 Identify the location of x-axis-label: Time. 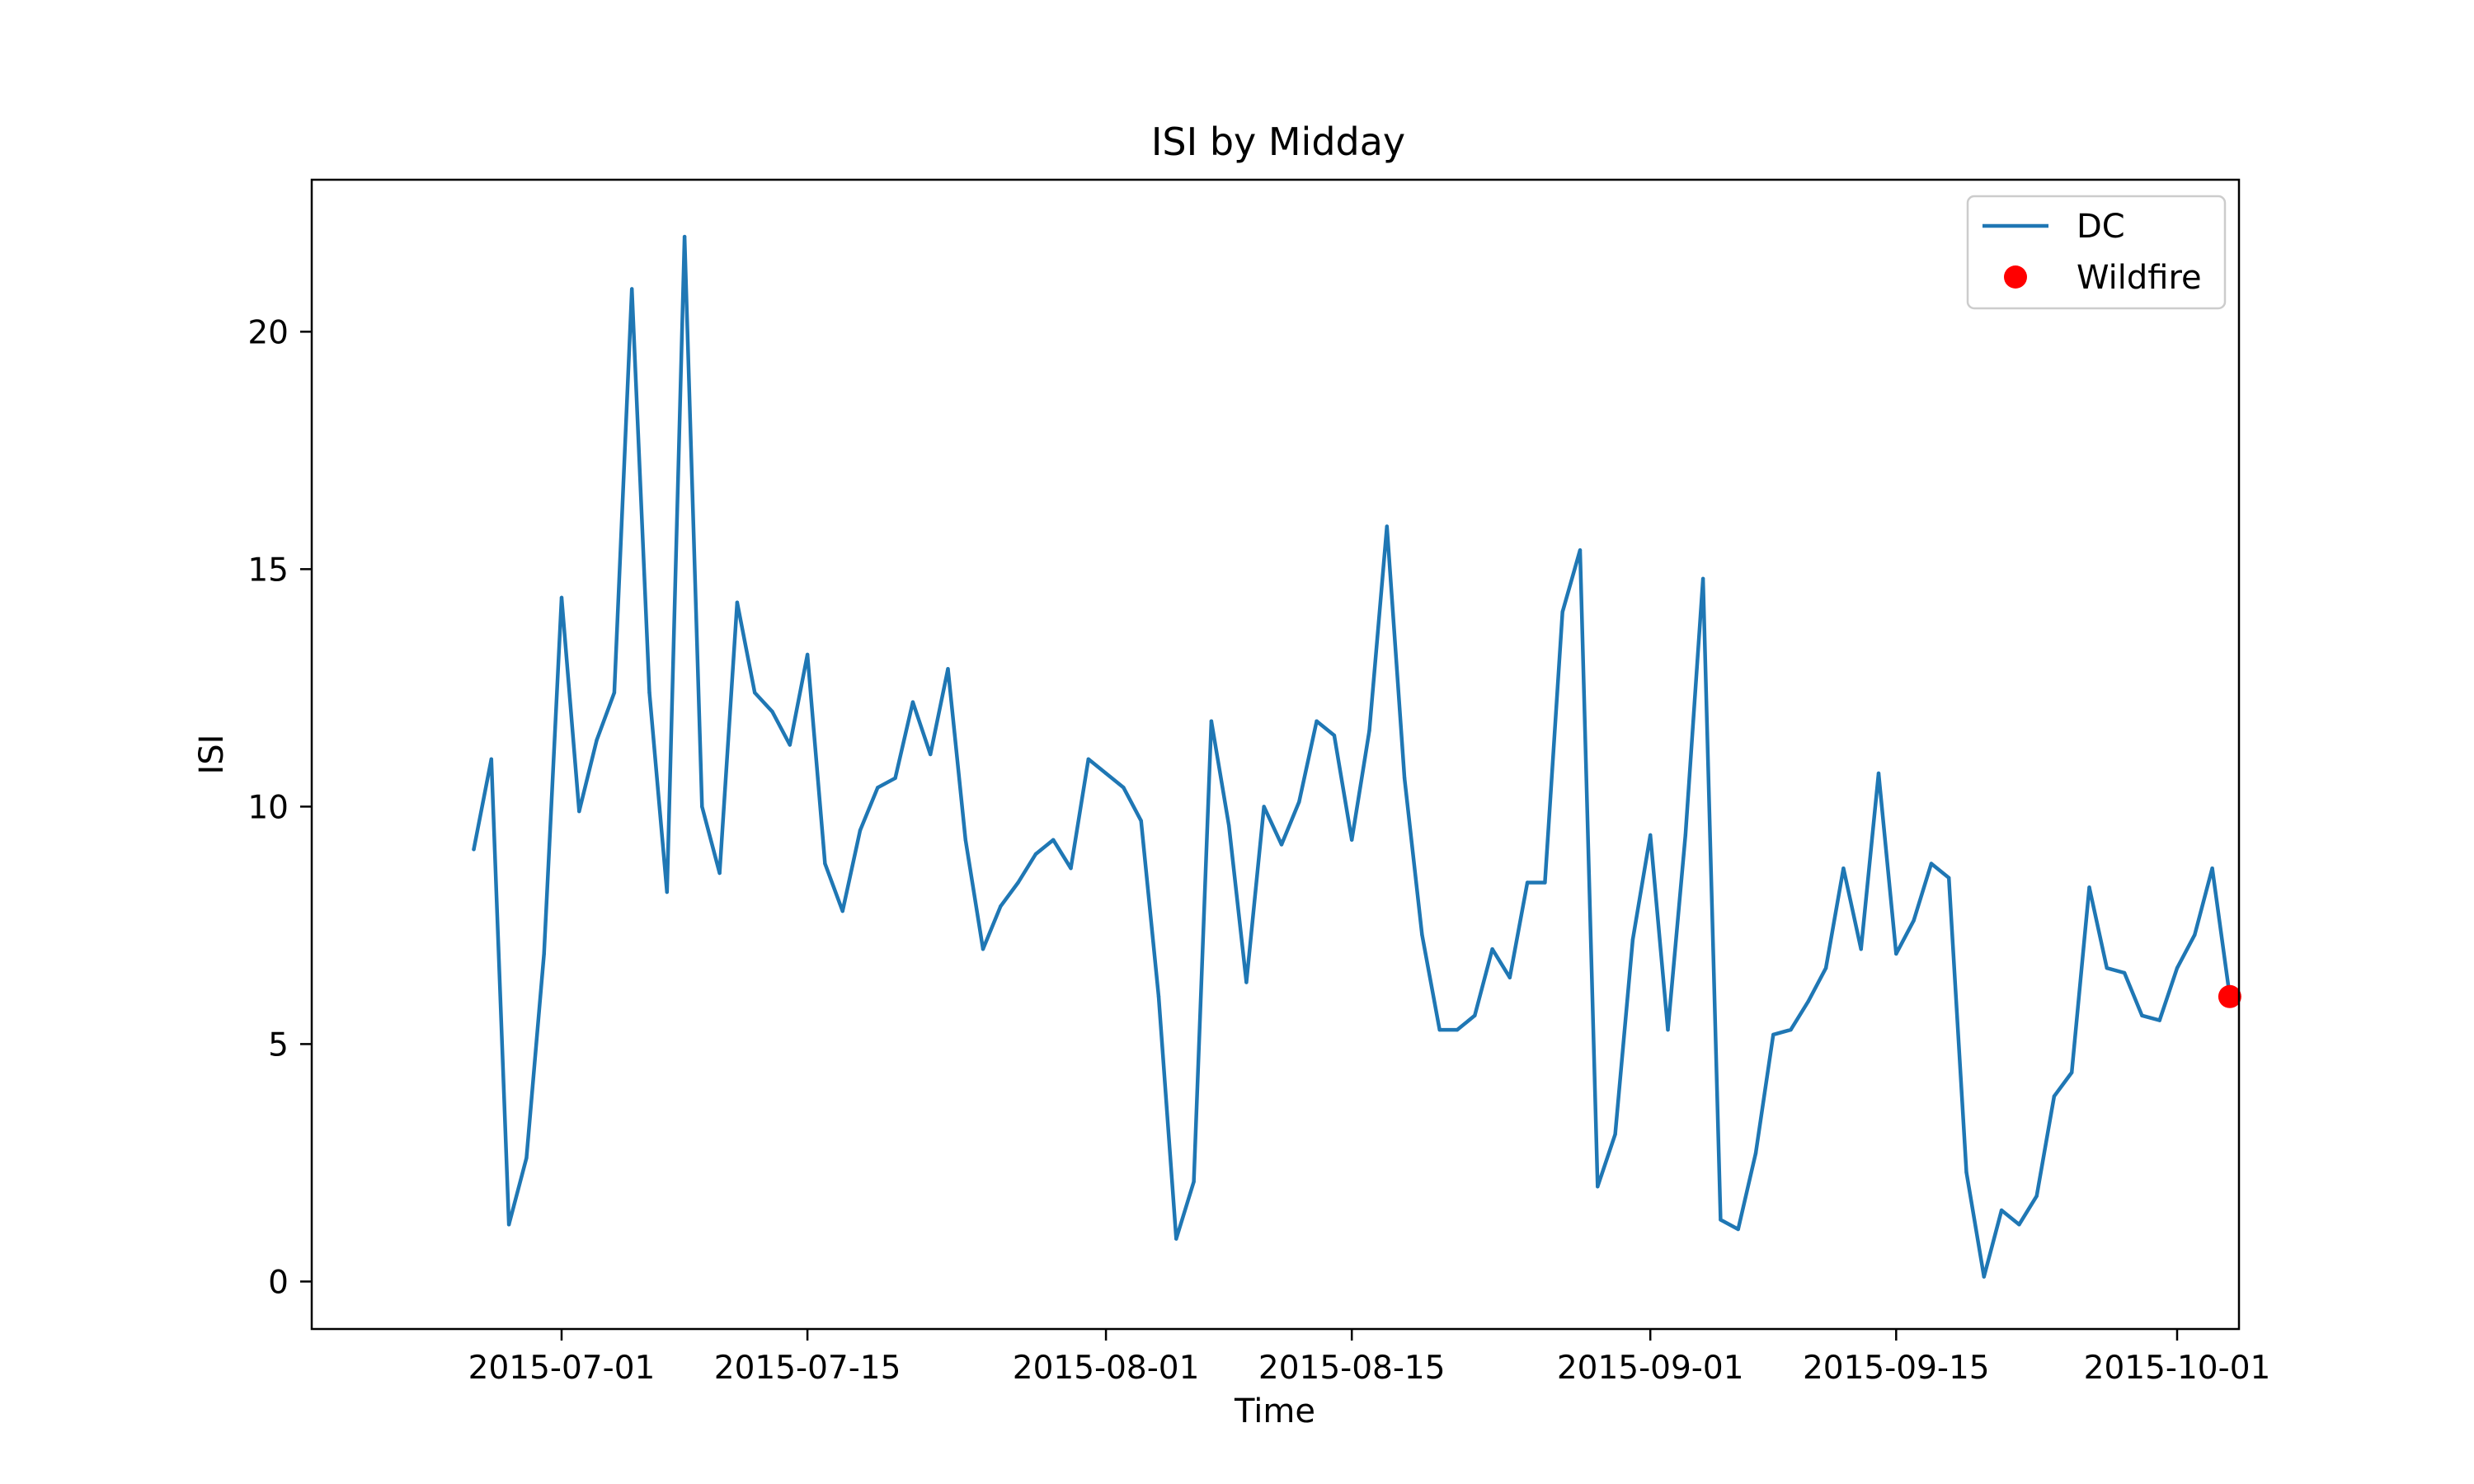
(1274, 1411).